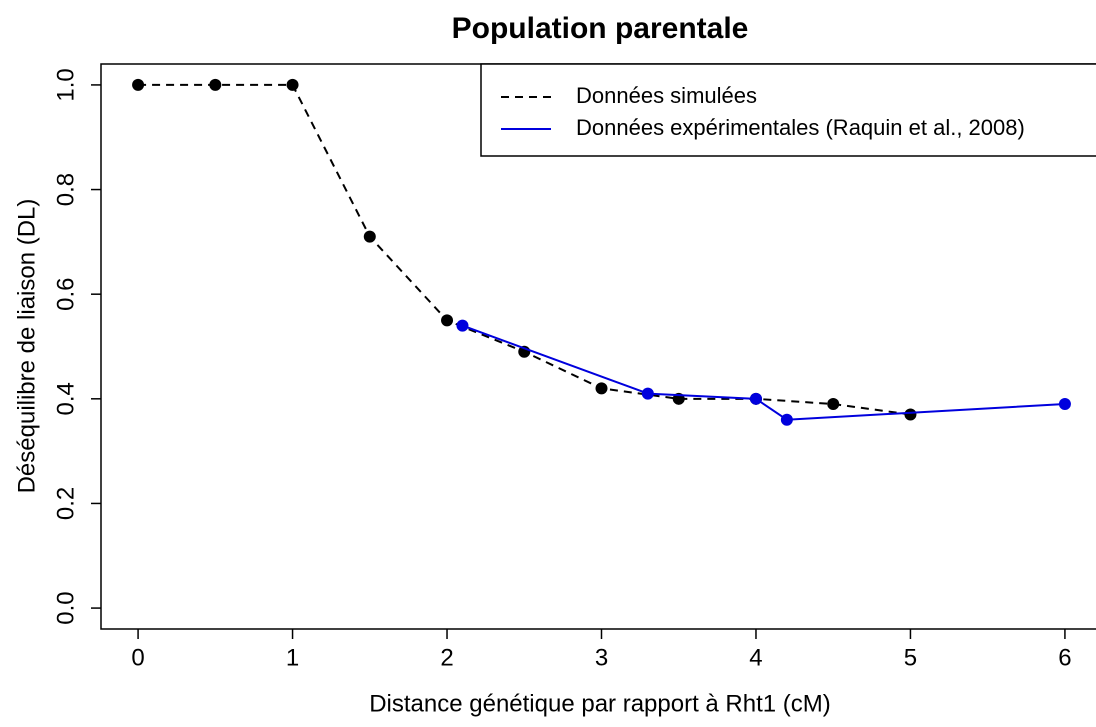 This screenshot has height=727, width=1096. Describe the element at coordinates (26, 346) in the screenshot. I see `y-axis-label: Déséquilibre de liaison (DL)` at that location.